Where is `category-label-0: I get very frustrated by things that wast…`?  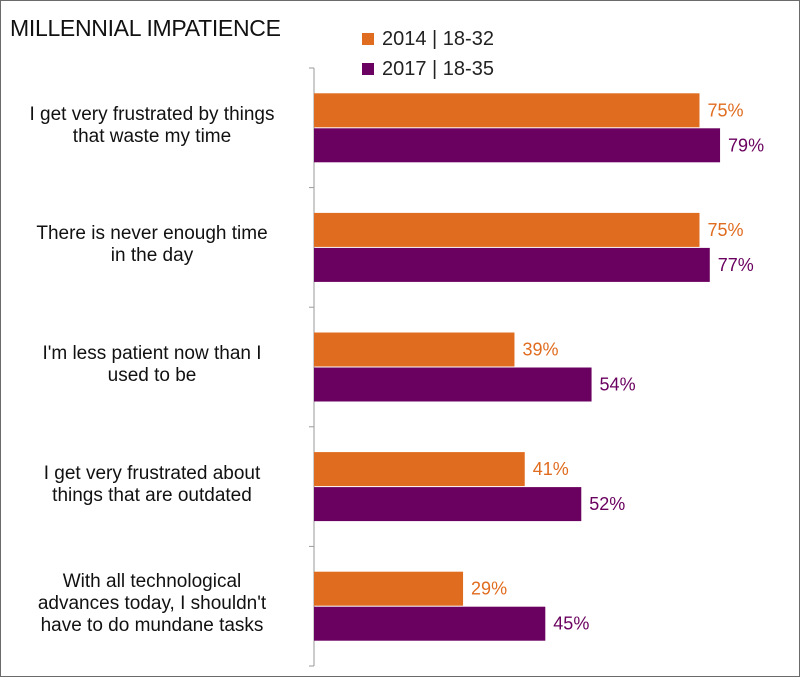 category-label-0: I get very frustrated by things that wast… is located at coordinates (152, 126).